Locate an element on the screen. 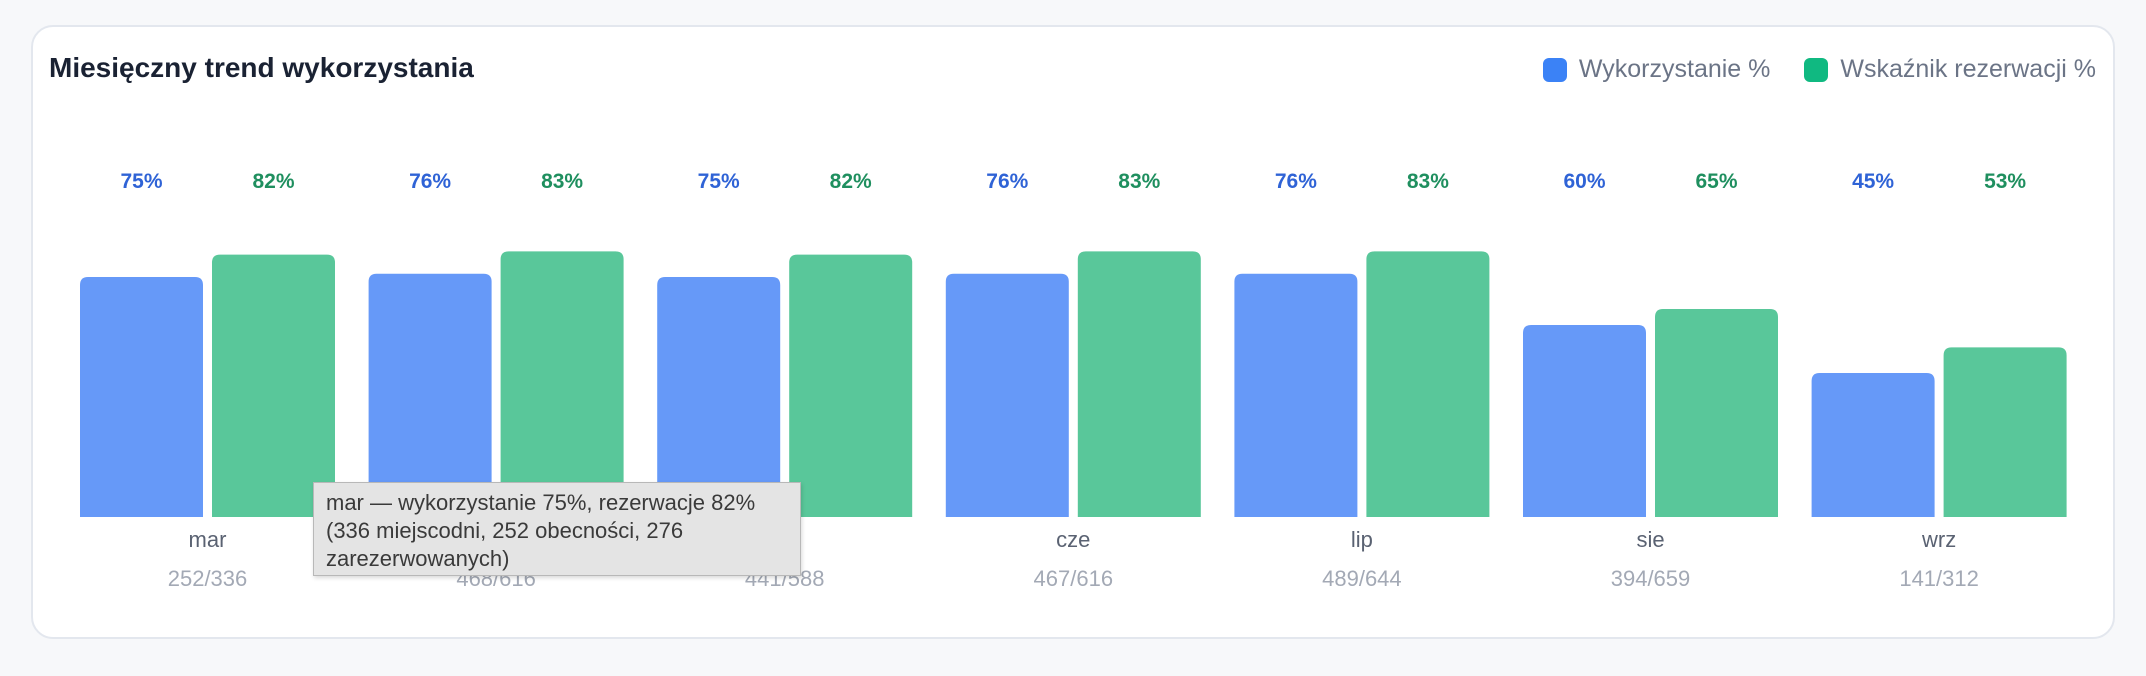  category-label-lip: lip is located at coordinates (1362, 539).